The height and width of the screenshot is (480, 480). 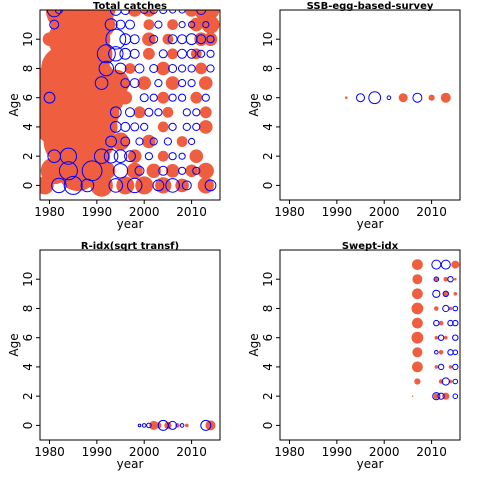 What do you see at coordinates (268, 279) in the screenshot?
I see `y-tick-label: 10` at bounding box center [268, 279].